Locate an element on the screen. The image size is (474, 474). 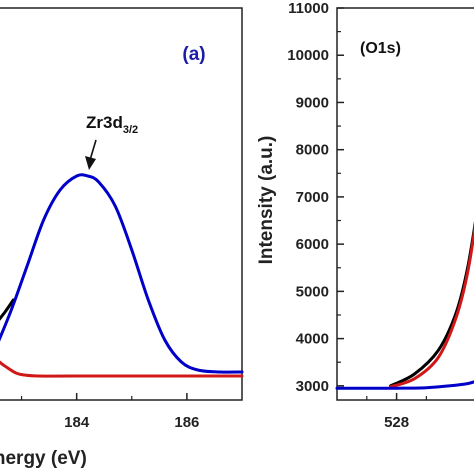
y-tick-label-o1s: 10000 is located at coordinates (308, 55).